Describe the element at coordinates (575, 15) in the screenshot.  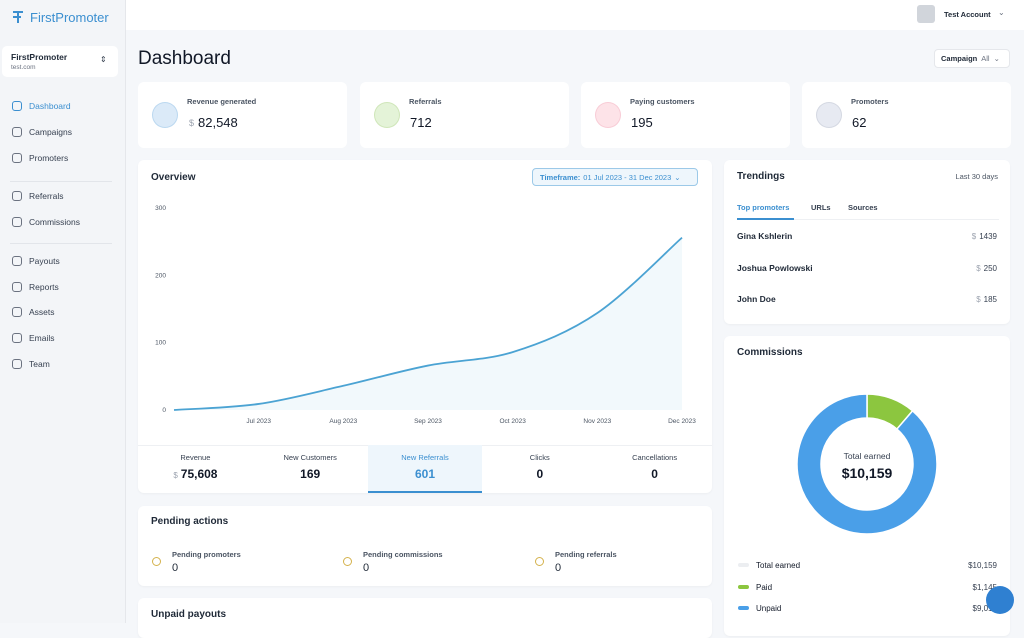
I see `topbar: Test Account ⌄` at that location.